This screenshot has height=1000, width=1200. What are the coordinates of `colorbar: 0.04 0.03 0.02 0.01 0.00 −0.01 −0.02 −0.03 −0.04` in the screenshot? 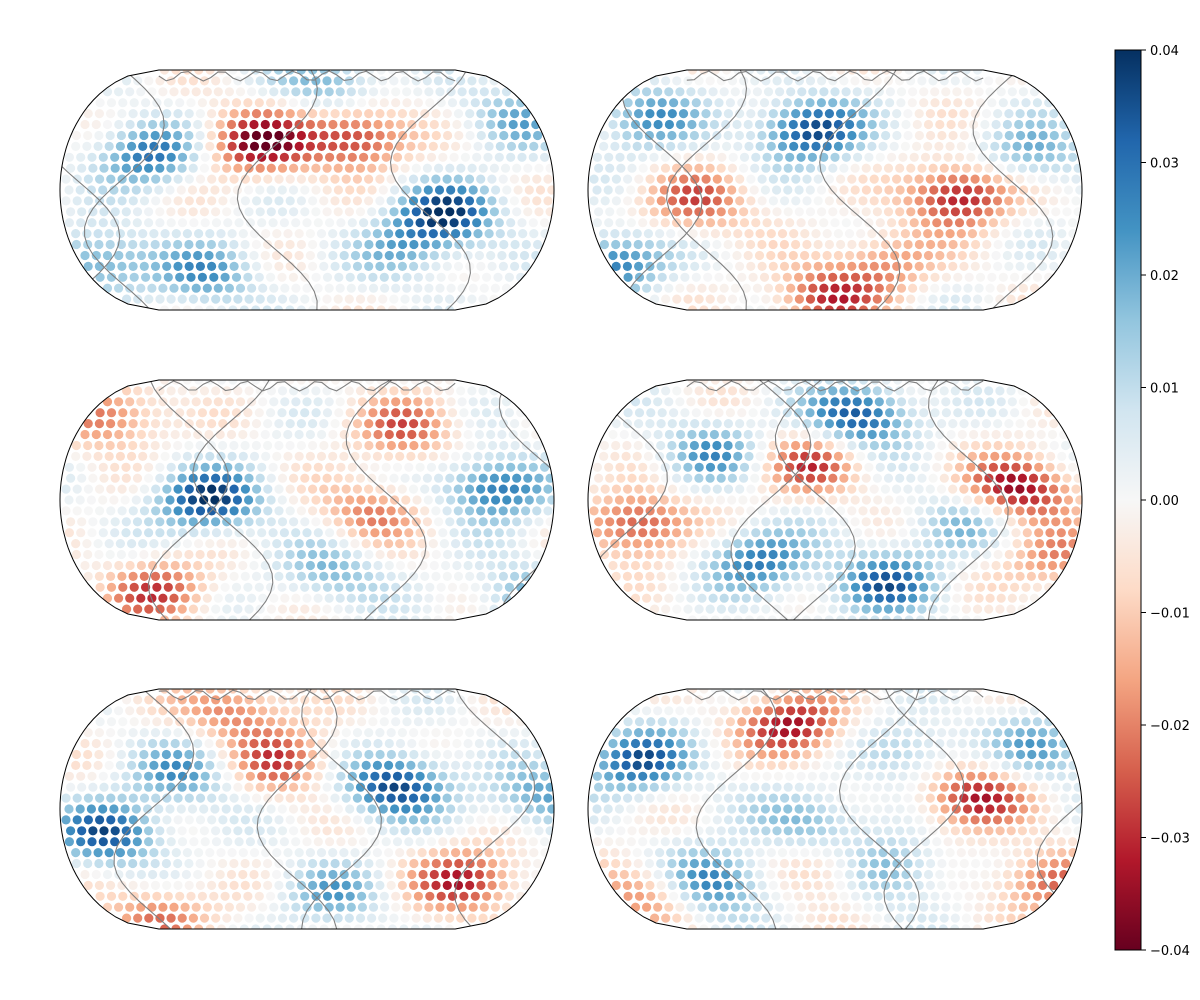 It's located at (1152, 501).